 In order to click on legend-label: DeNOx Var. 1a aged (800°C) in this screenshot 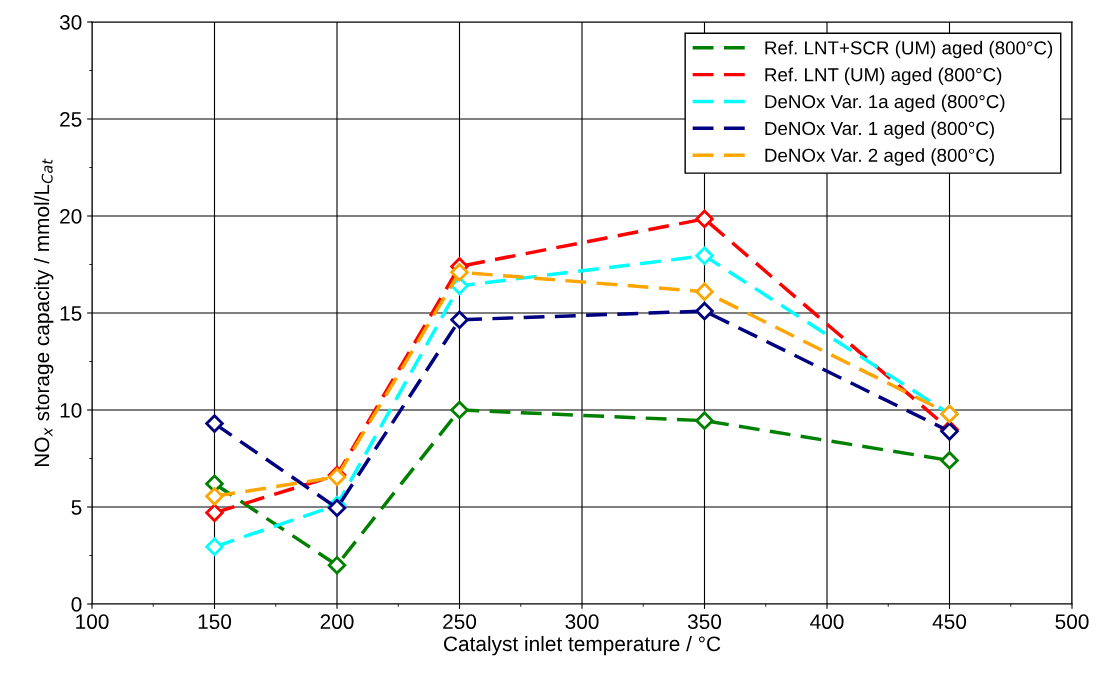, I will do `click(885, 103)`.